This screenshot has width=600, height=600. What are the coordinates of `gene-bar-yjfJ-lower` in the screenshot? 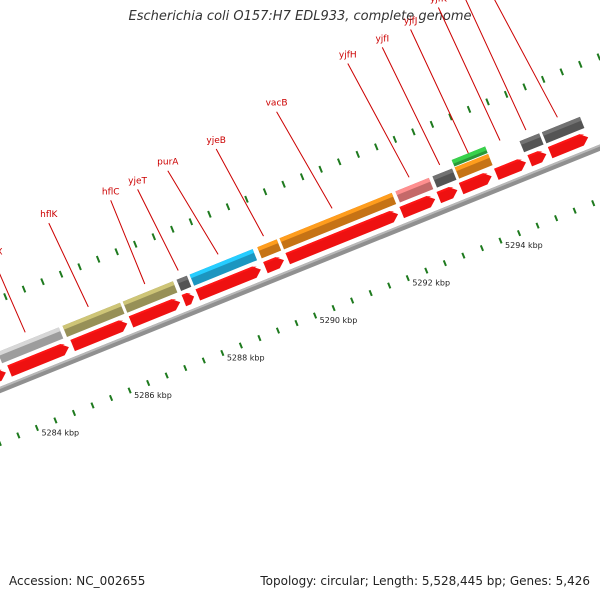 It's located at (473, 166).